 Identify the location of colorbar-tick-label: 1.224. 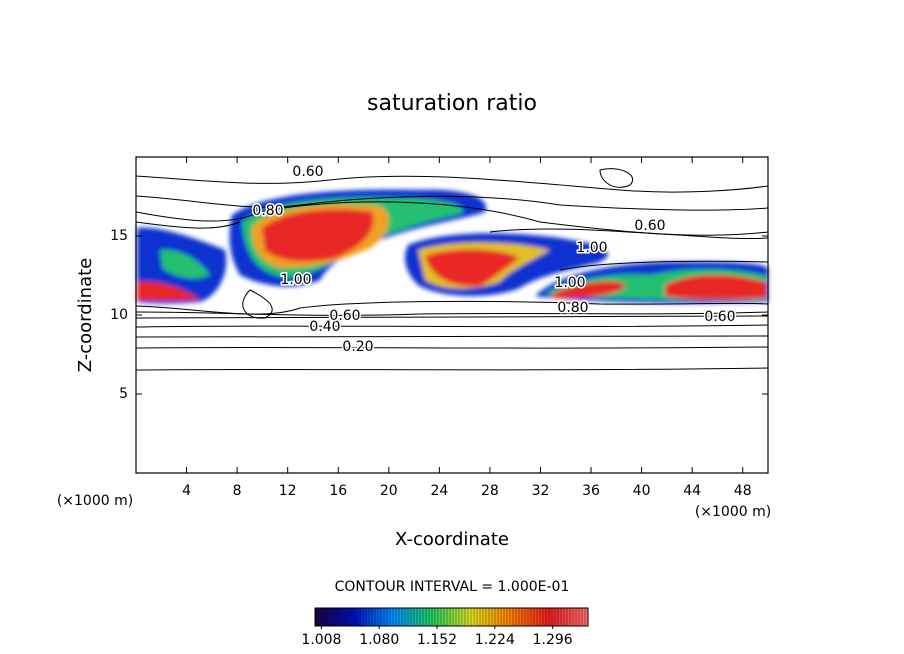
(495, 640).